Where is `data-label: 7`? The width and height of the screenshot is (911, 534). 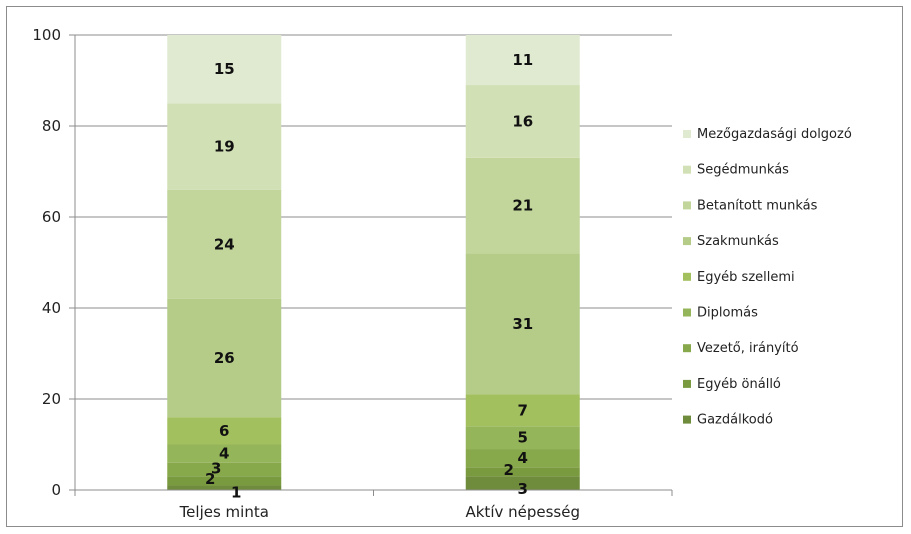
data-label: 7 is located at coordinates (523, 410).